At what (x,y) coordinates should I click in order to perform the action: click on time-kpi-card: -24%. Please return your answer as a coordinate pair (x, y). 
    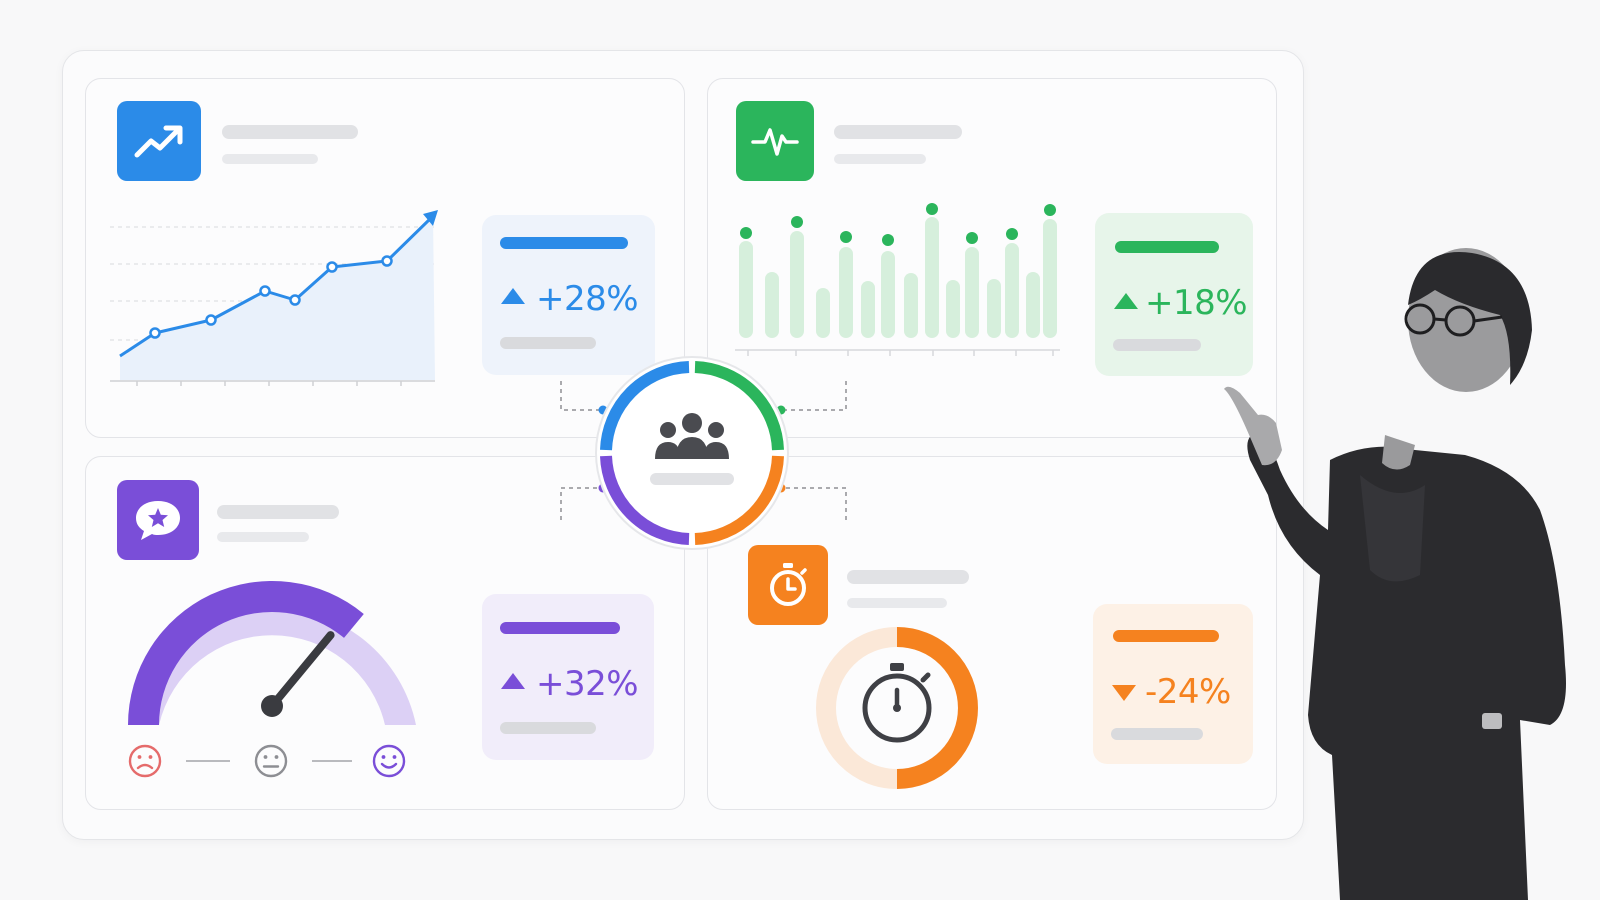
    Looking at the image, I should click on (1173, 684).